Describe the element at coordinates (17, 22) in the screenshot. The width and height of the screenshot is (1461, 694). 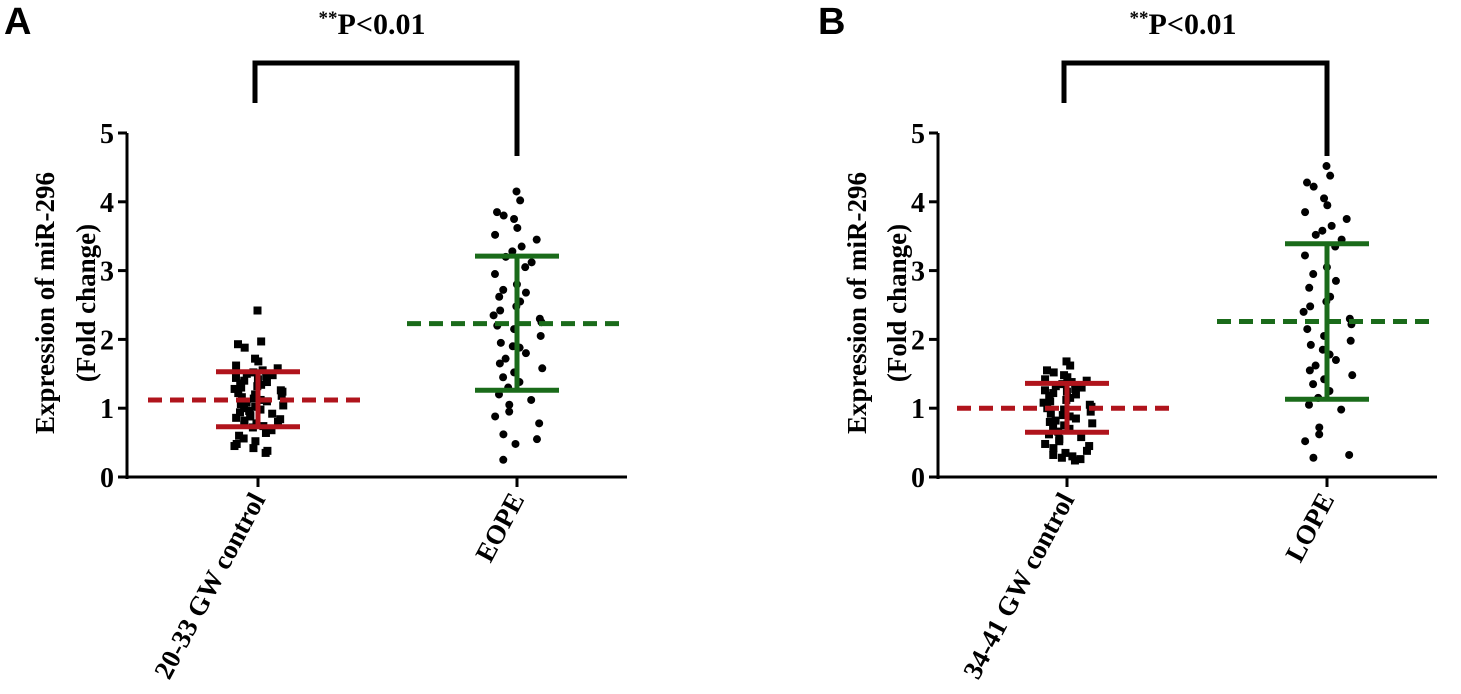
I see `panel-letter: A` at that location.